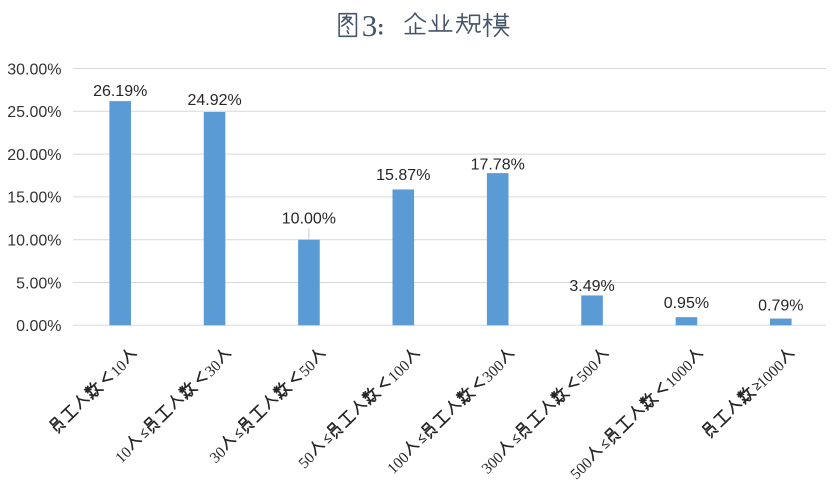 Image resolution: width=840 pixels, height=492 pixels. I want to click on svg-text: 26.19%, so click(120, 91).